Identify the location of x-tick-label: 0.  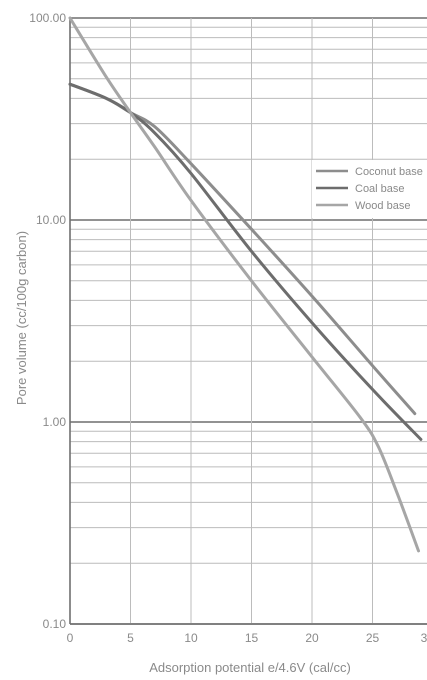
(70, 638).